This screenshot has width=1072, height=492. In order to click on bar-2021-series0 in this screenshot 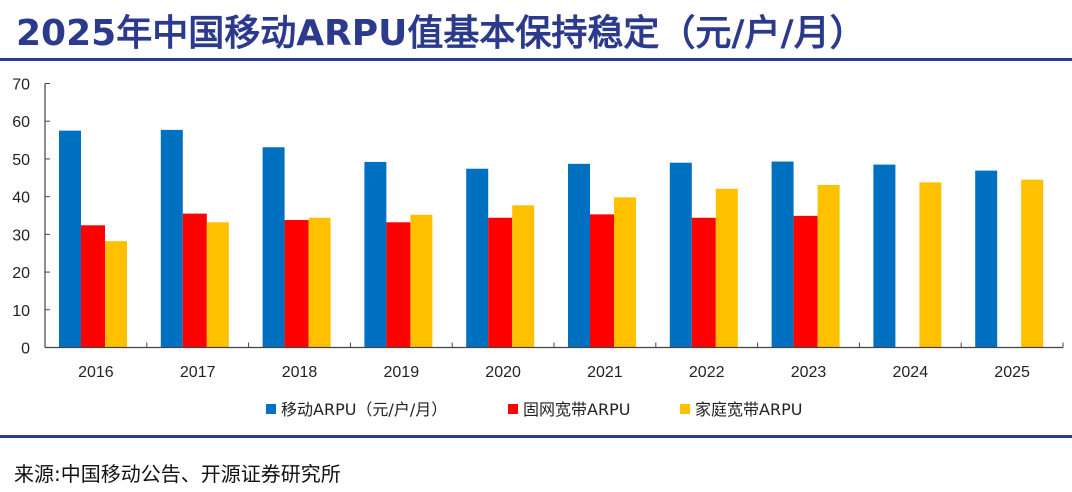, I will do `click(579, 255)`.